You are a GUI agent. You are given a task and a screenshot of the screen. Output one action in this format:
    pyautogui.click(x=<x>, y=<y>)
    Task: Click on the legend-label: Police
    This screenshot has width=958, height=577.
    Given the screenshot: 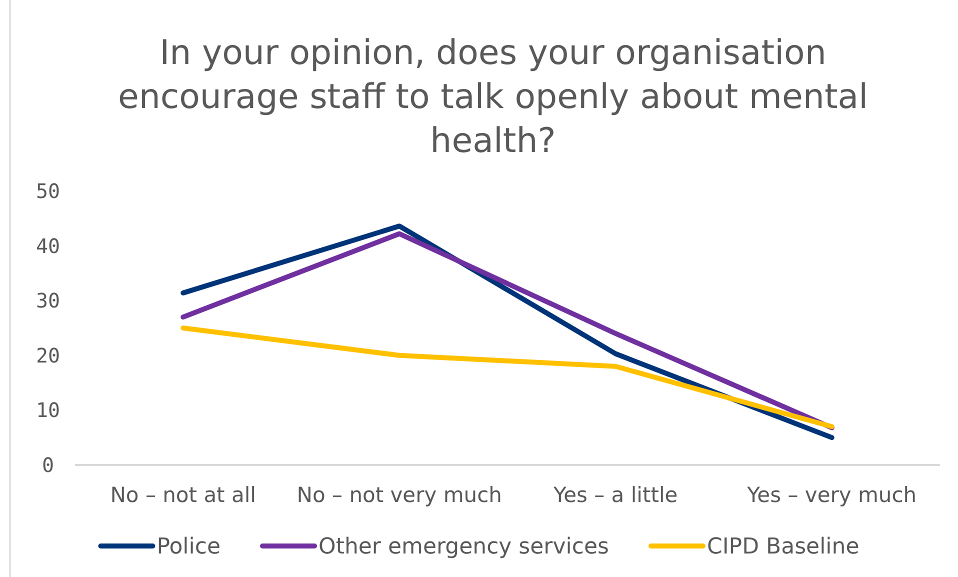 What is the action you would take?
    pyautogui.click(x=188, y=547)
    